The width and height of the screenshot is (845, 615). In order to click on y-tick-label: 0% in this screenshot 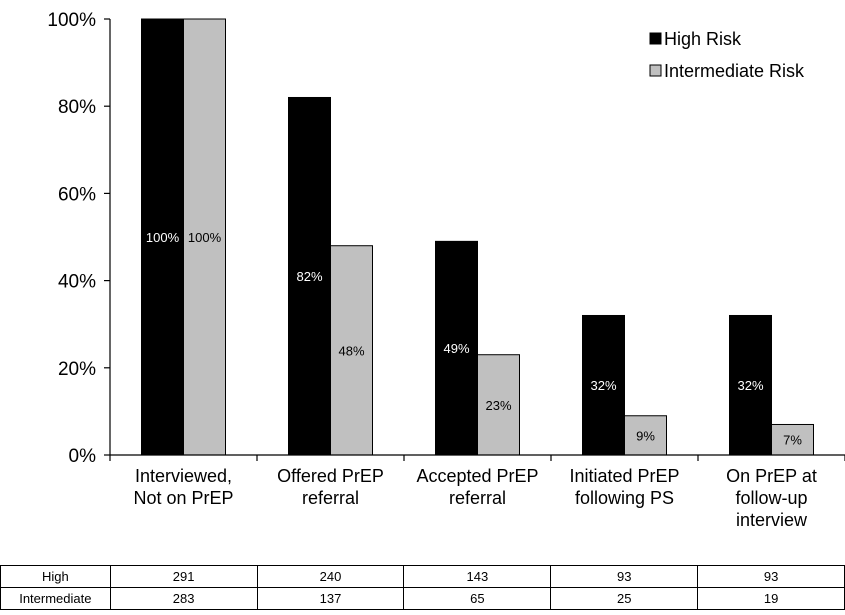, I will do `click(83, 456)`.